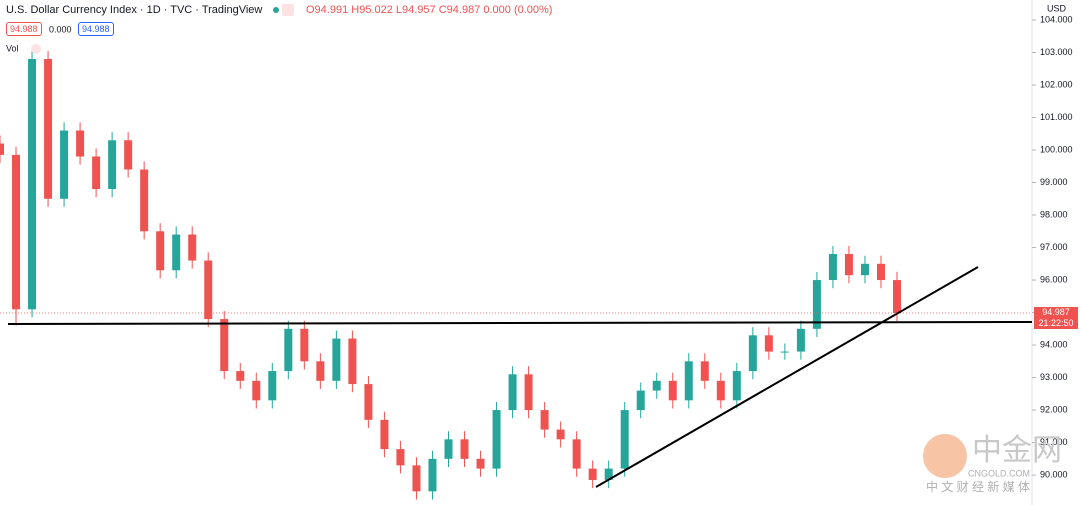  I want to click on status-dot, so click(276, 10).